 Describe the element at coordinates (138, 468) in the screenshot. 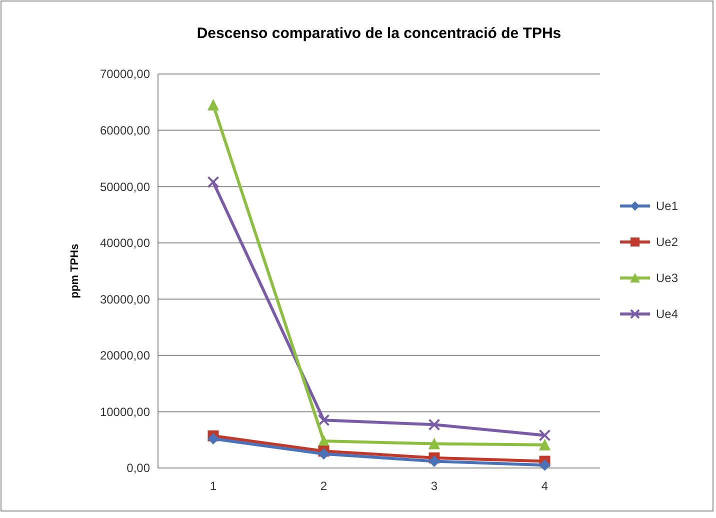

I see `y-tick-label: 0,00` at that location.